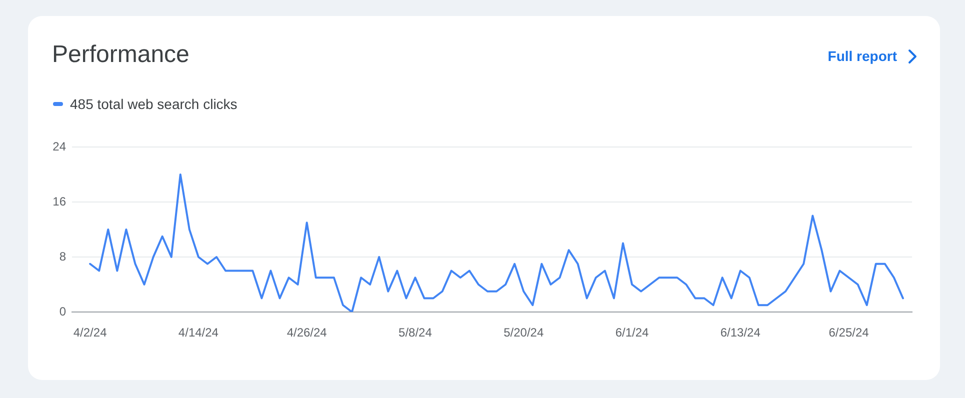  I want to click on y-tick-label: 24, so click(59, 146).